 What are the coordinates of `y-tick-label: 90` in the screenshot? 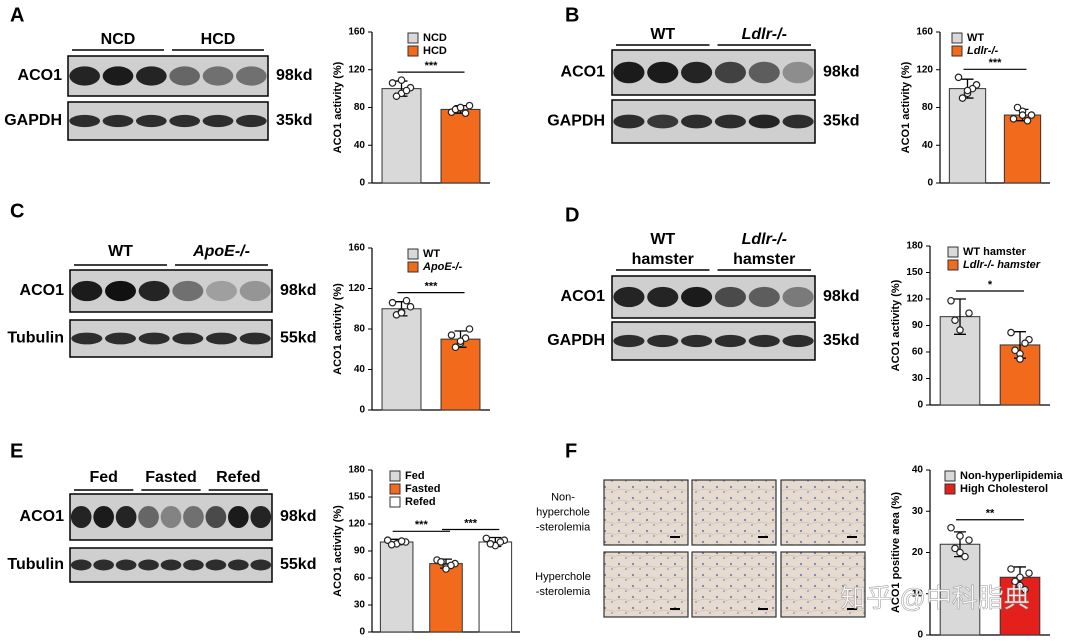 It's located at (360, 551).